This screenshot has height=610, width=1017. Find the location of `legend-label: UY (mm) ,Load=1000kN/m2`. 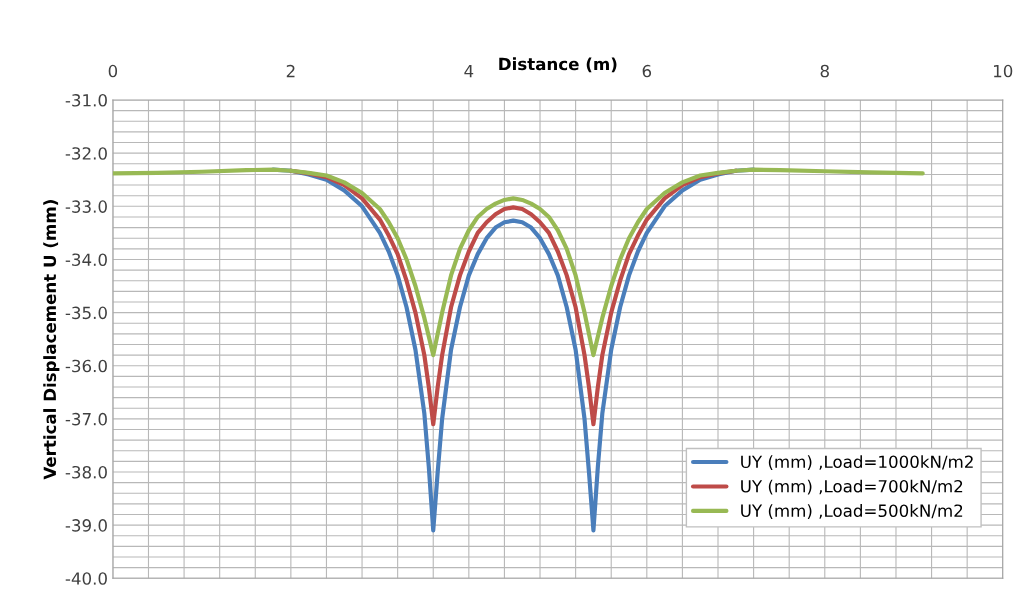

legend-label: UY (mm) ,Load=1000kN/m2 is located at coordinates (857, 463).